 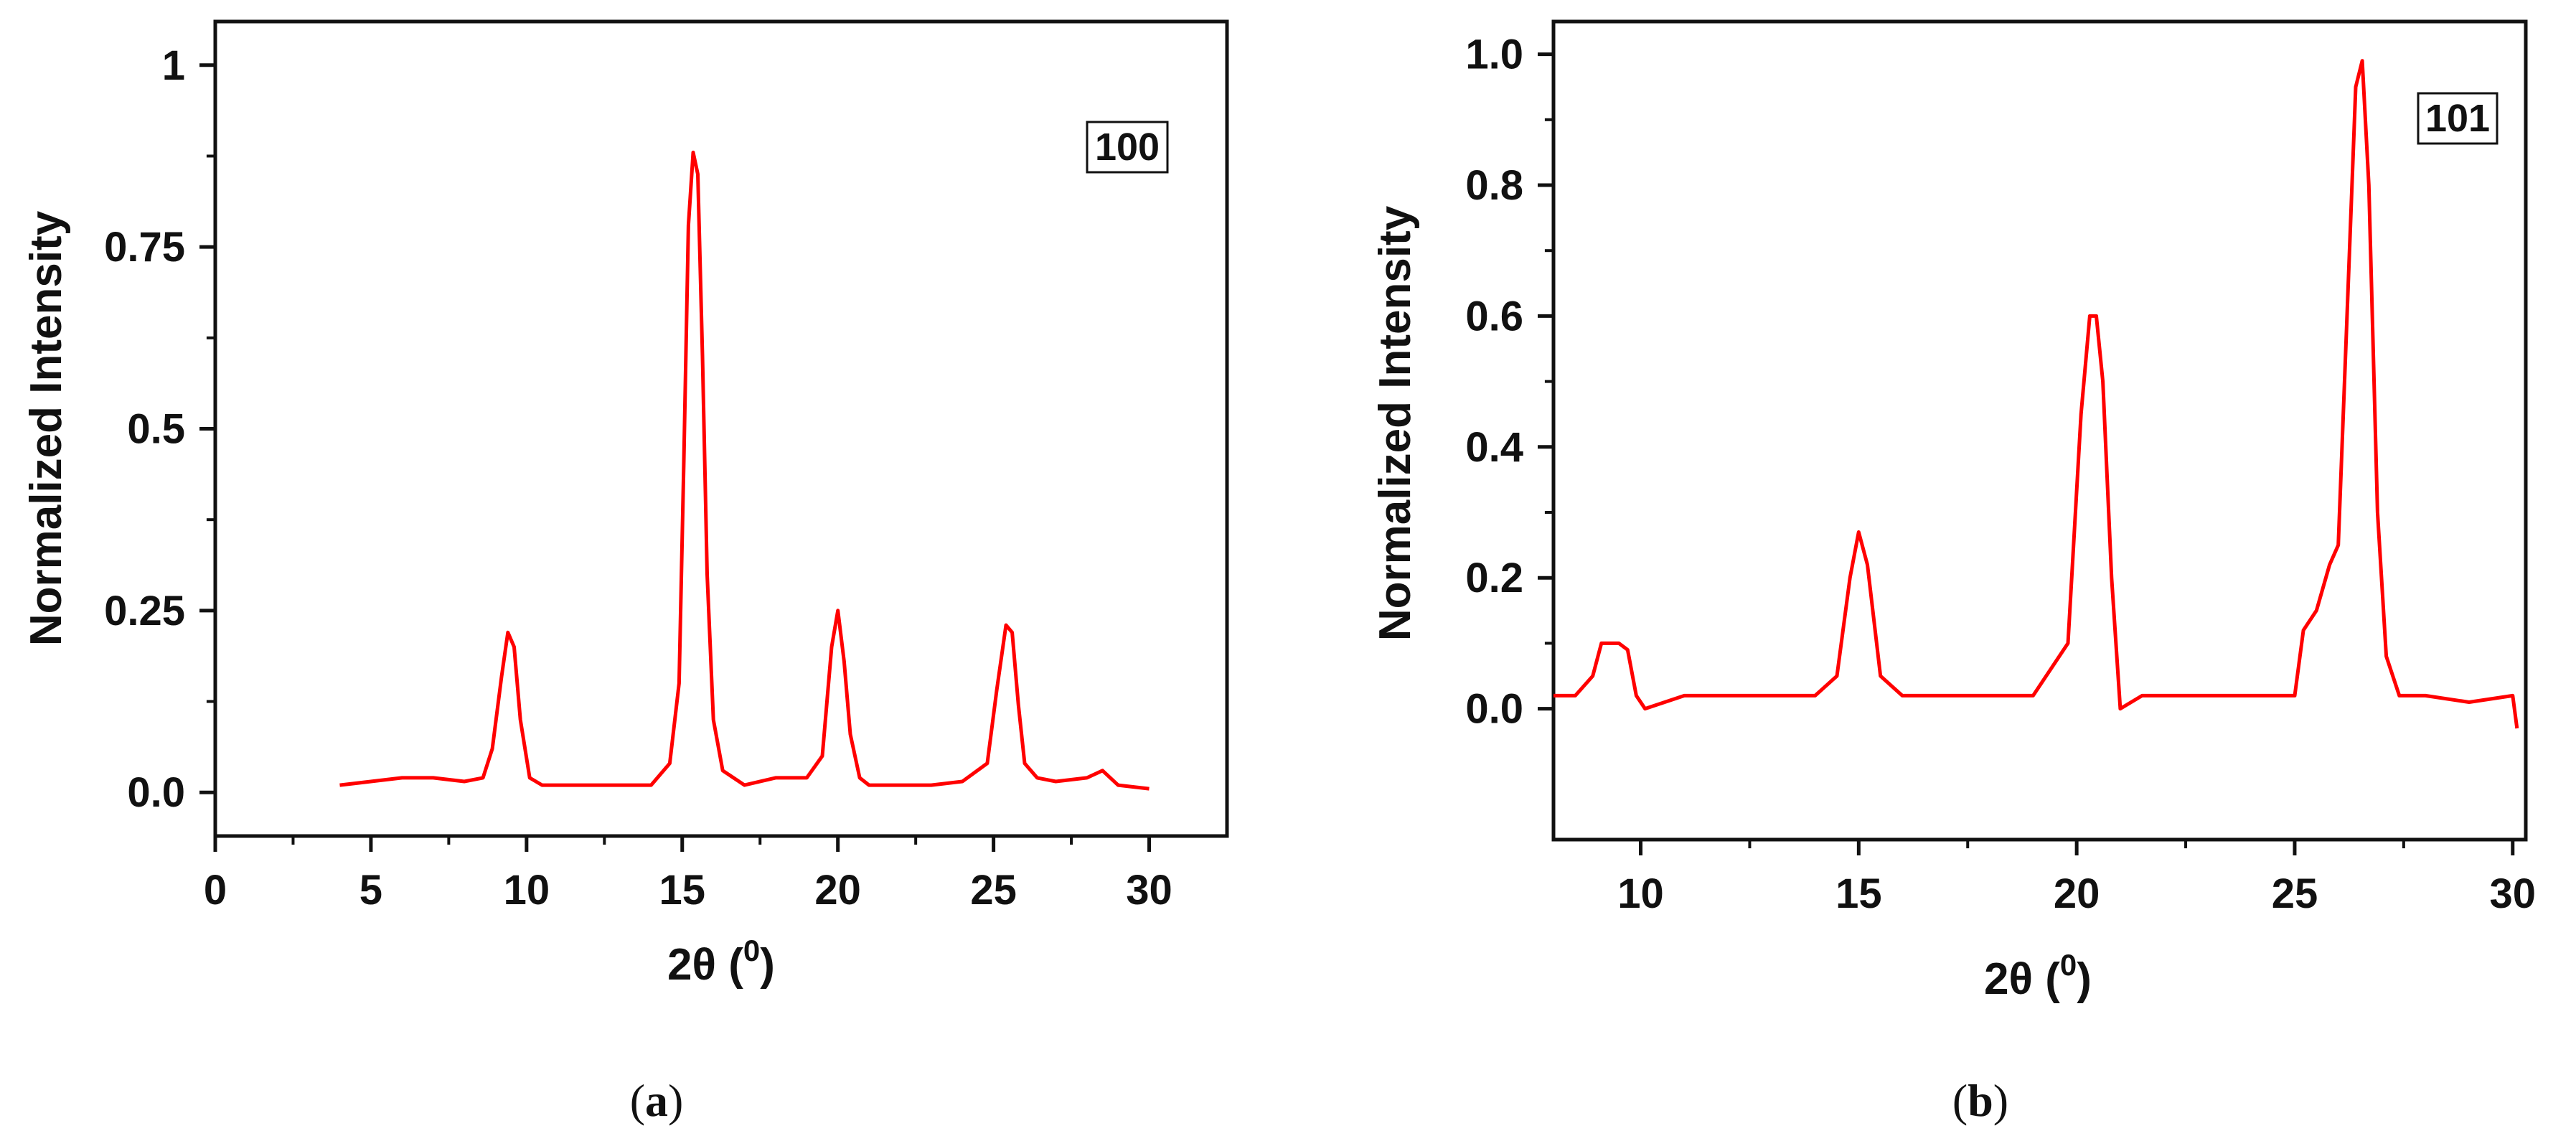 I want to click on legend-box-a, so click(x=1127, y=147).